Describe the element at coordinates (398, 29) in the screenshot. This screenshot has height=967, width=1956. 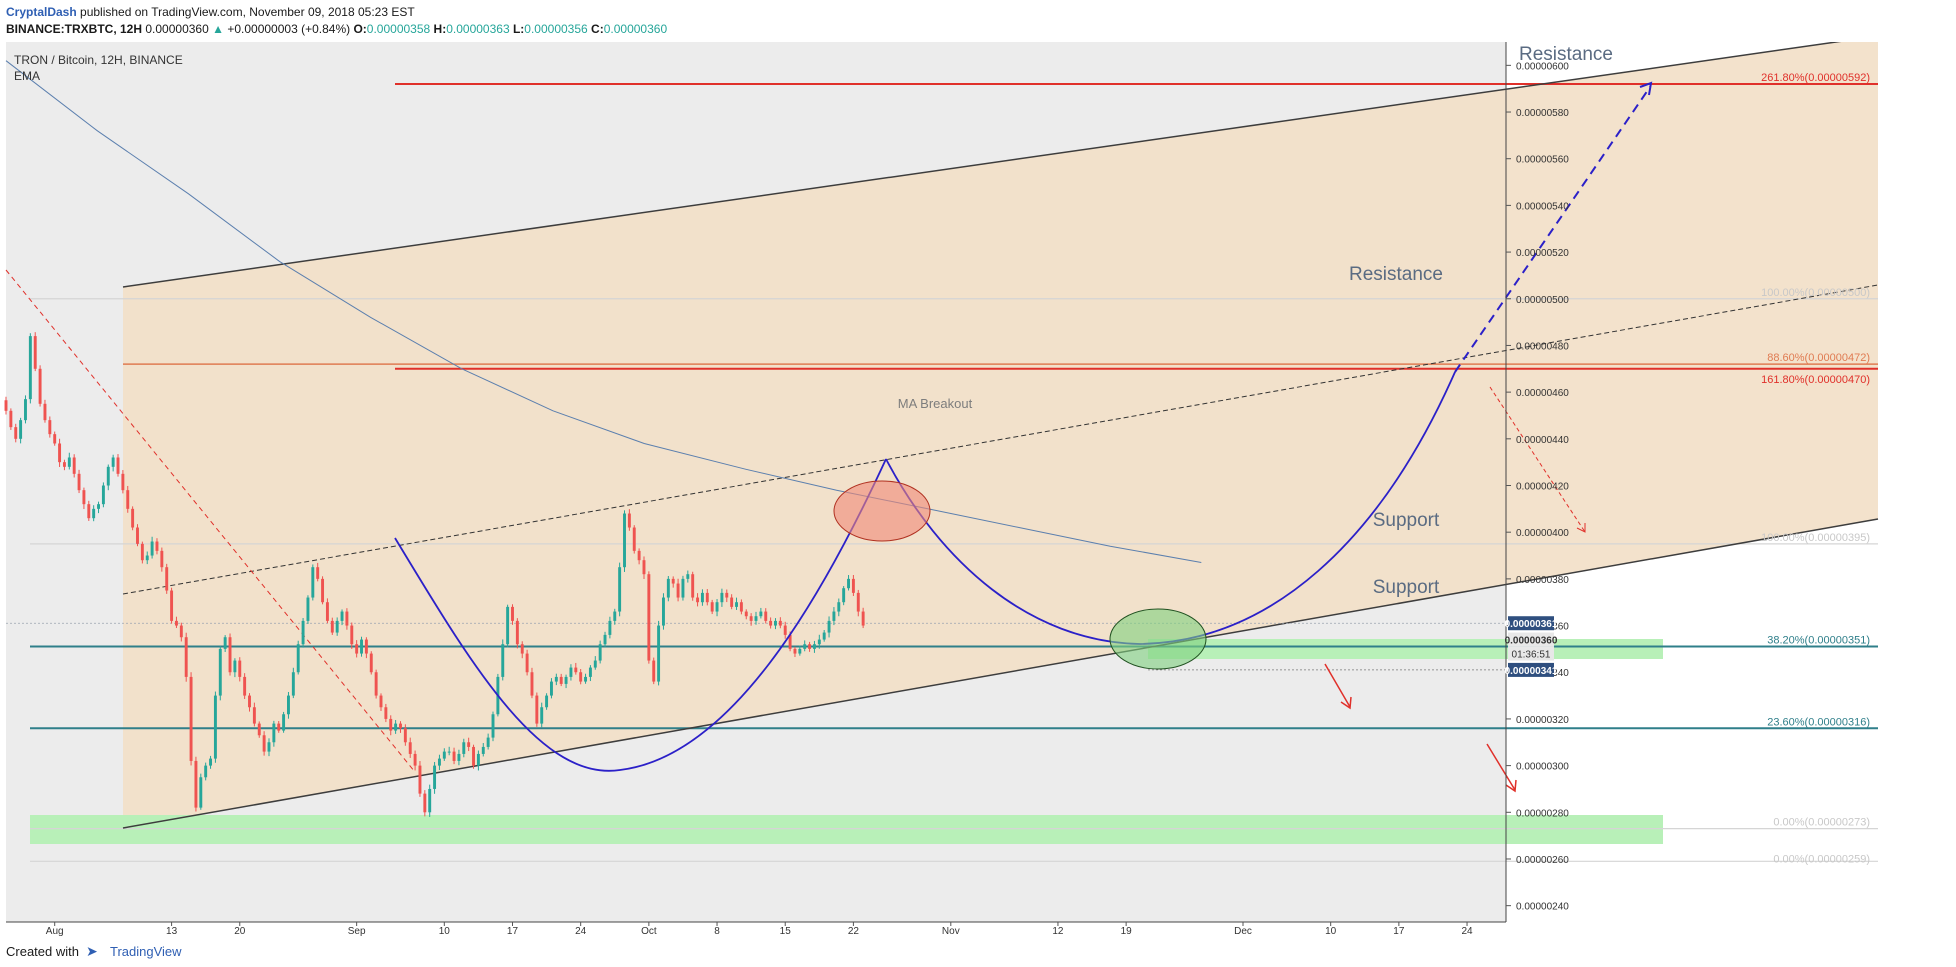
I see `open-value: 0.00000358` at that location.